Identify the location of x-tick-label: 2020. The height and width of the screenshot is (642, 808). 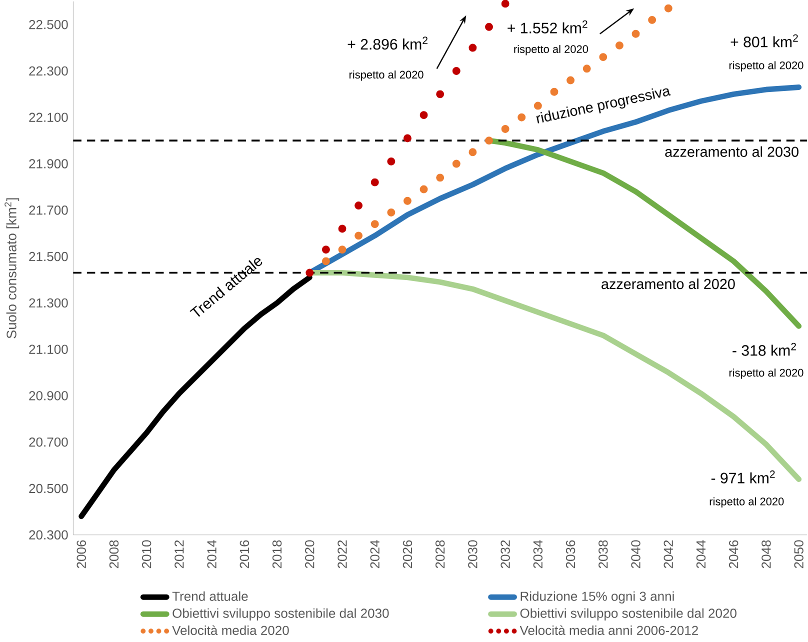
(309, 554).